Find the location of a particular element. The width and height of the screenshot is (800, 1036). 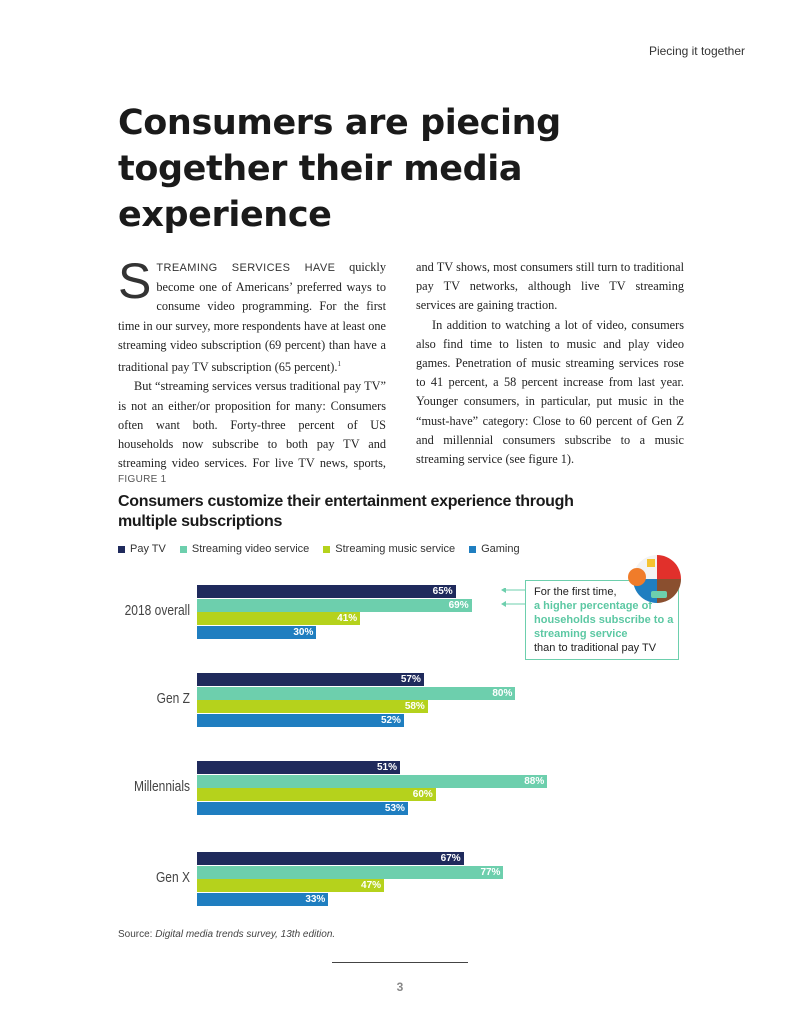

bar: 33% is located at coordinates (263, 899).